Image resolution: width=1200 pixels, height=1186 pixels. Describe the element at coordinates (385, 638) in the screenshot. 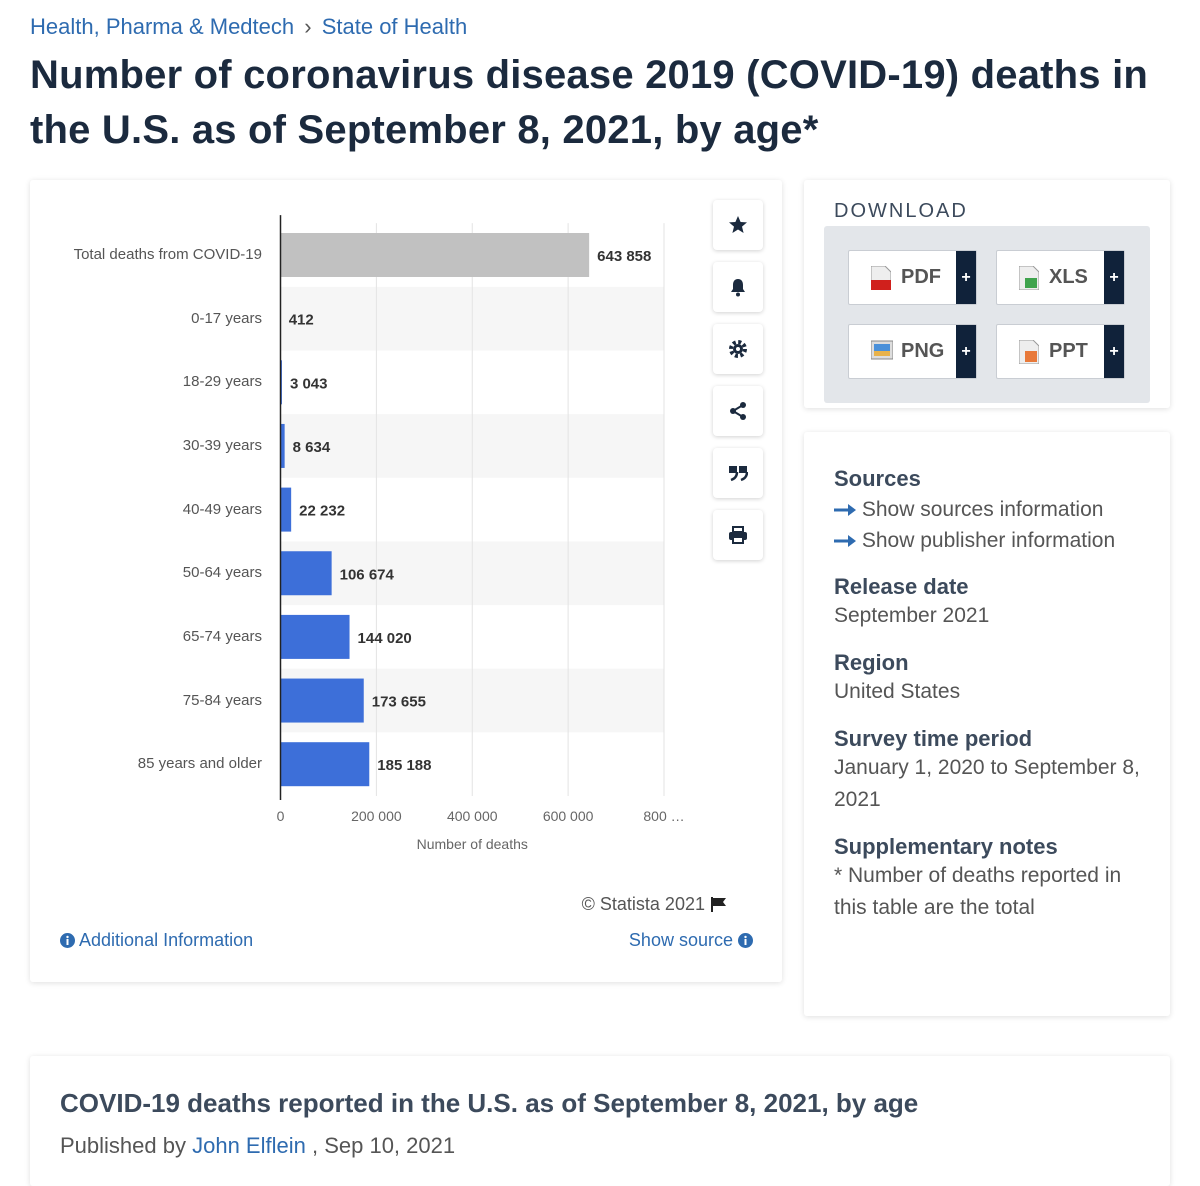

I see `value-label: 144 020` at that location.